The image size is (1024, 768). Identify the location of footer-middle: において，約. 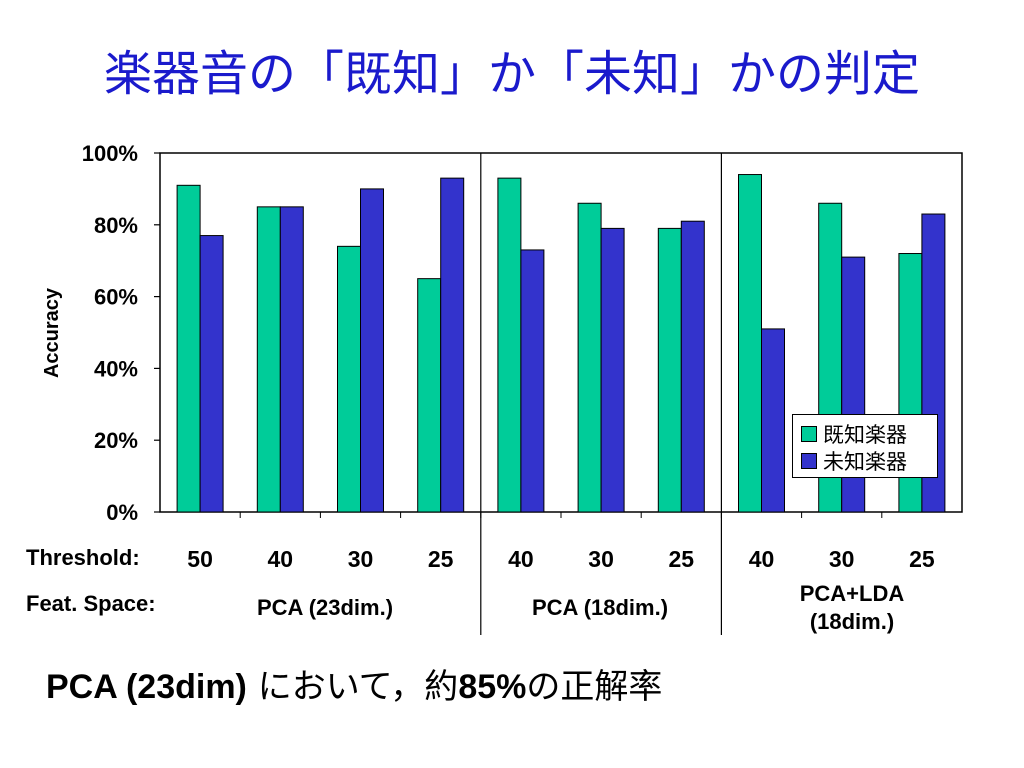
(352, 687).